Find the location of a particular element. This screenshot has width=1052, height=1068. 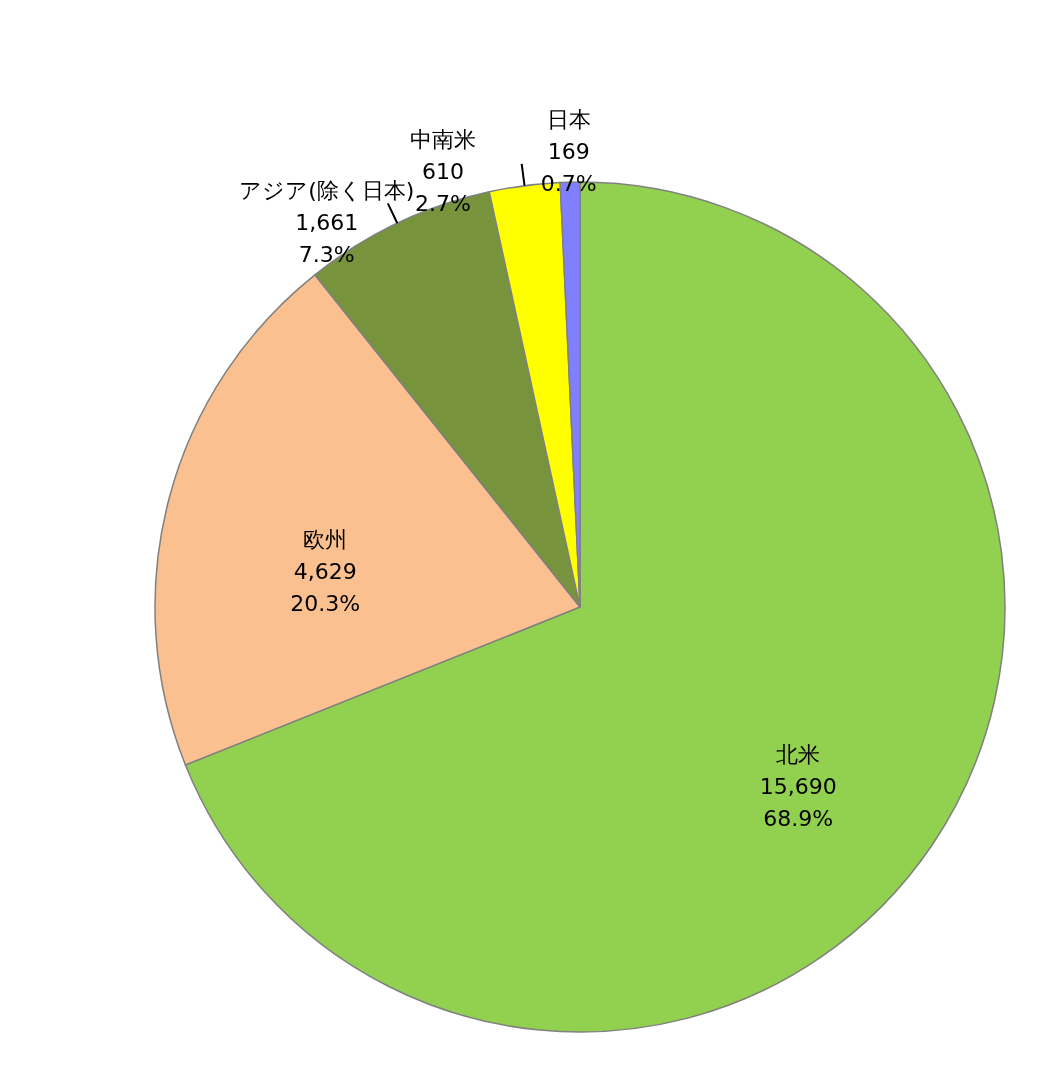

slice-label: 北米 is located at coordinates (798, 754).